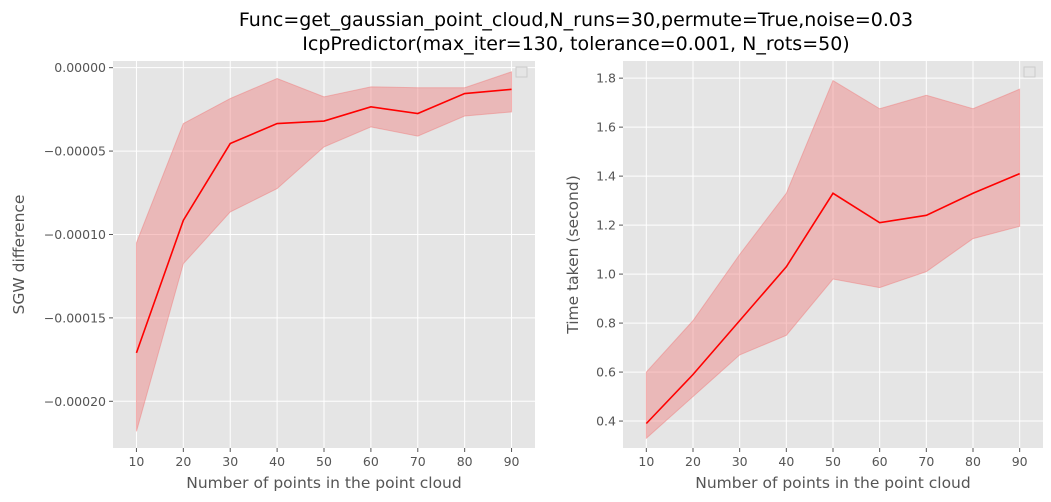  I want to click on y-tick-label: 0.4, so click(606, 421).